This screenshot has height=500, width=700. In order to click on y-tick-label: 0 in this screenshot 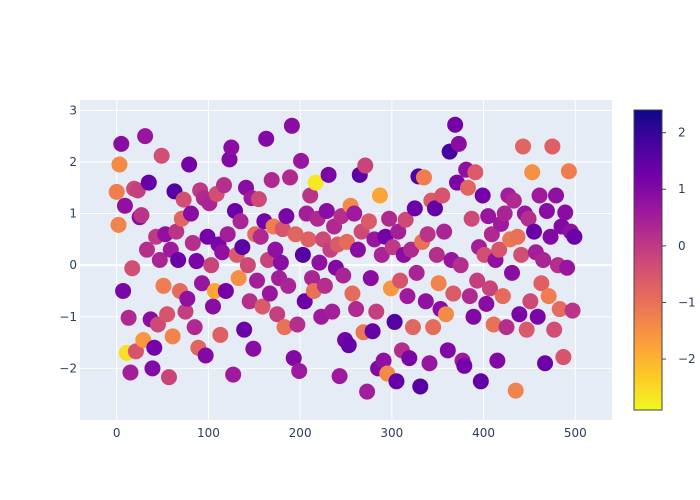, I will do `click(73, 265)`.